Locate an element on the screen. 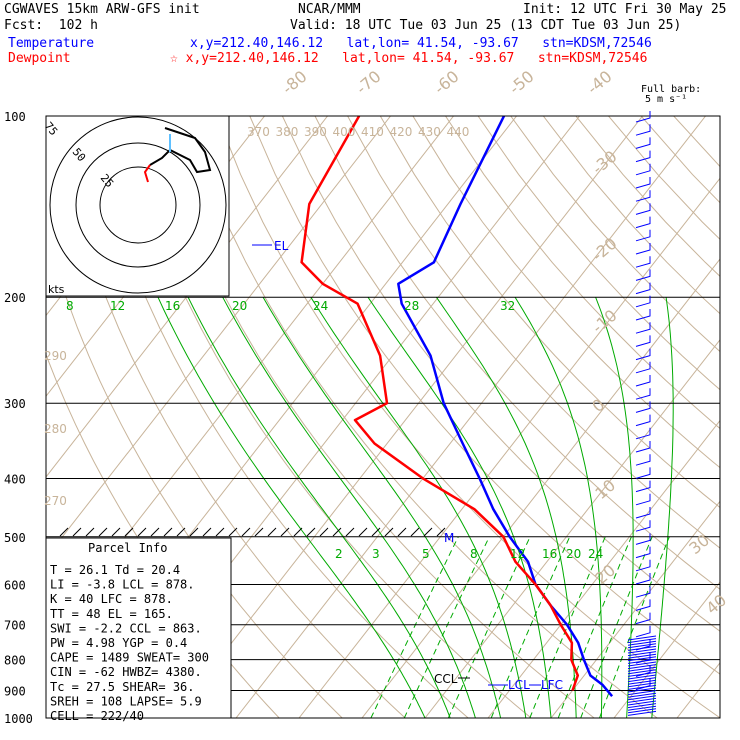 The width and height of the screenshot is (740, 740). mixing-label-upper: 12 is located at coordinates (117, 306).